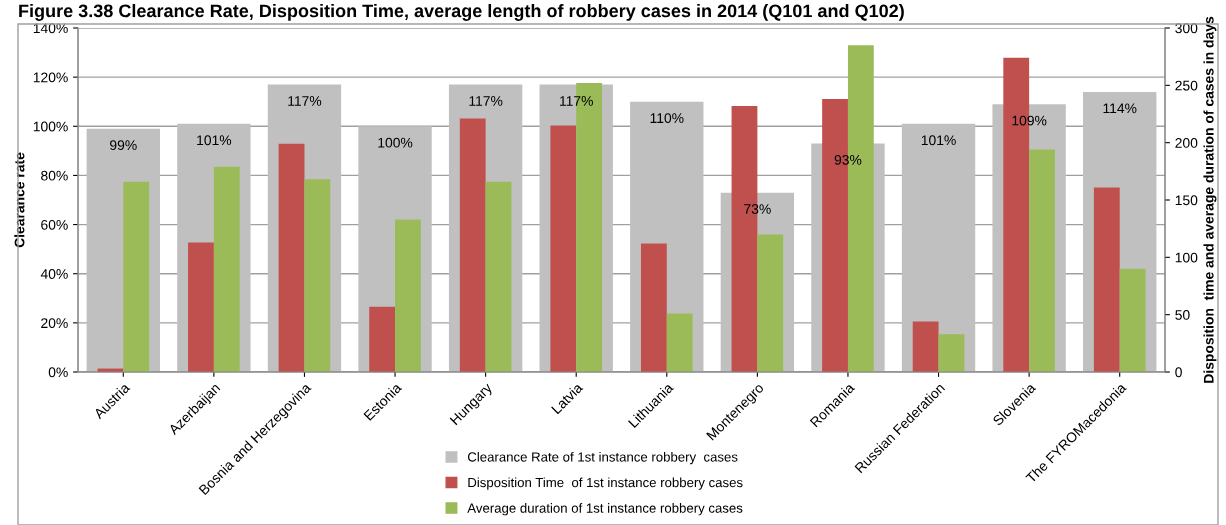 This screenshot has height=525, width=1226. I want to click on data-label: 73%, so click(757, 209).